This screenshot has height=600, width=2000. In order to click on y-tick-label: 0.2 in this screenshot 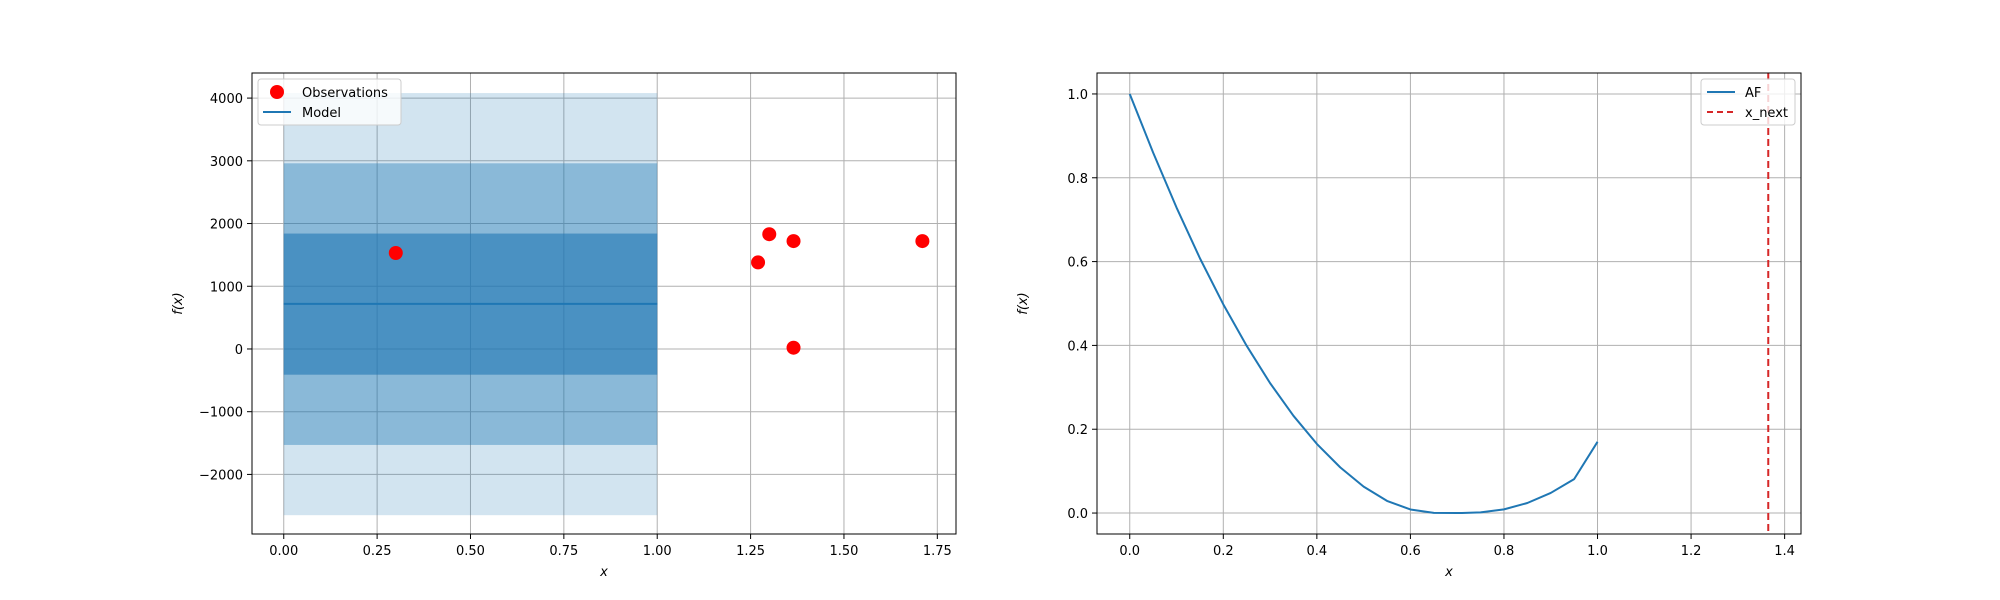, I will do `click(1077, 430)`.